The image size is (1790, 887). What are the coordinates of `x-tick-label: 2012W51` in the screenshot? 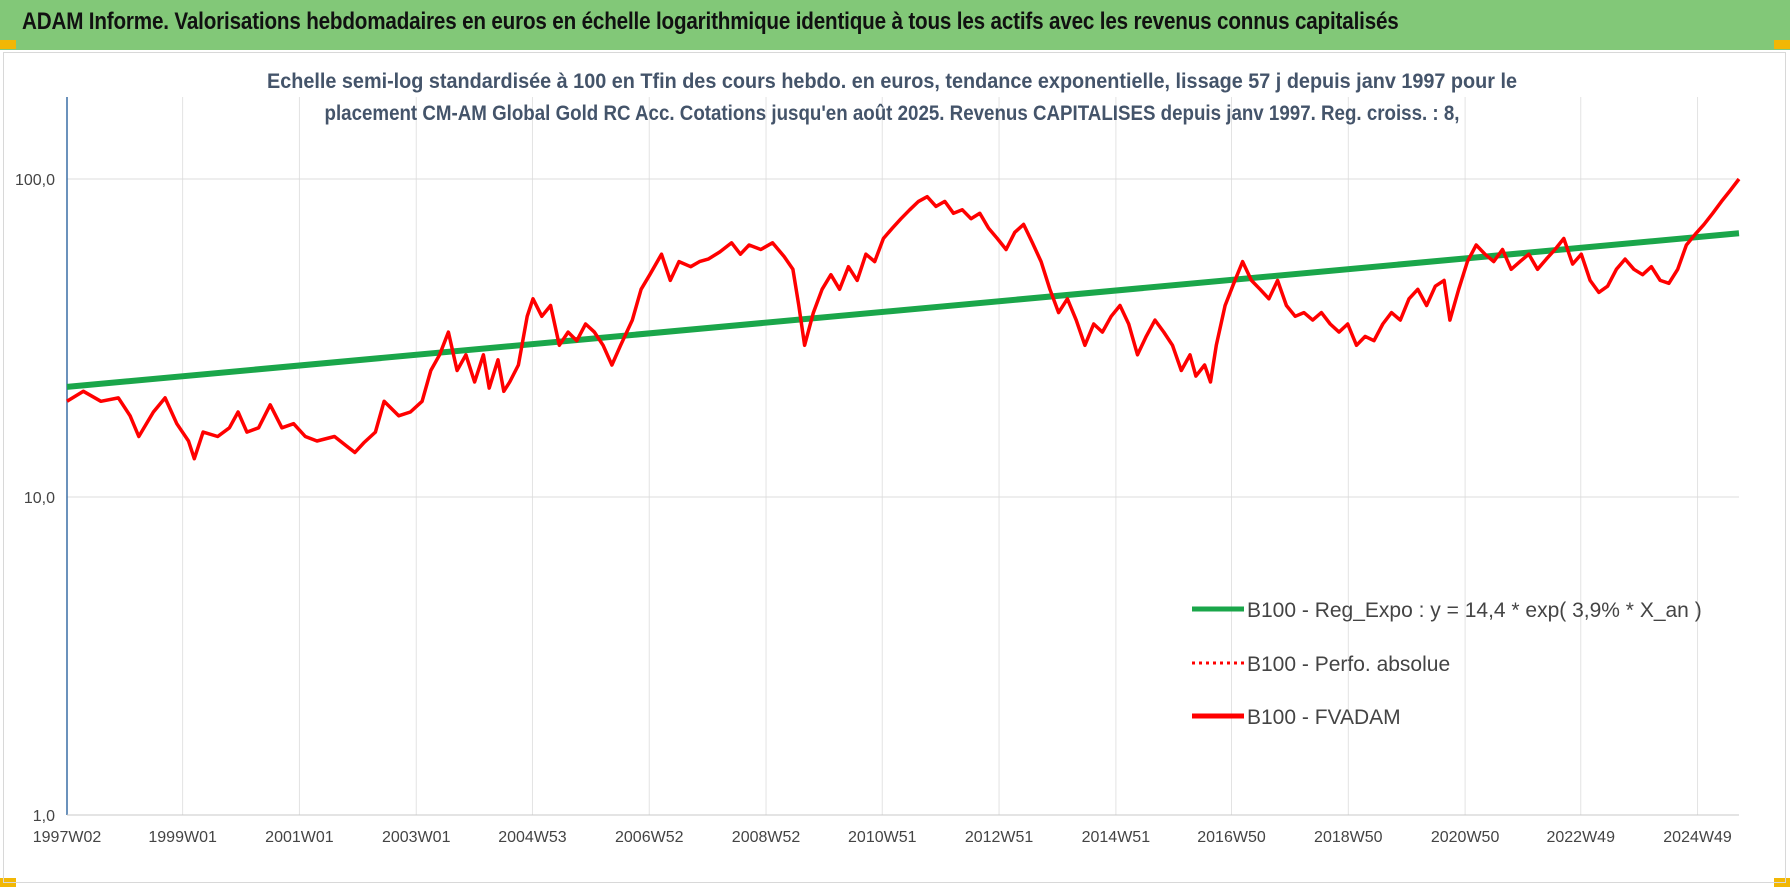 It's located at (999, 837).